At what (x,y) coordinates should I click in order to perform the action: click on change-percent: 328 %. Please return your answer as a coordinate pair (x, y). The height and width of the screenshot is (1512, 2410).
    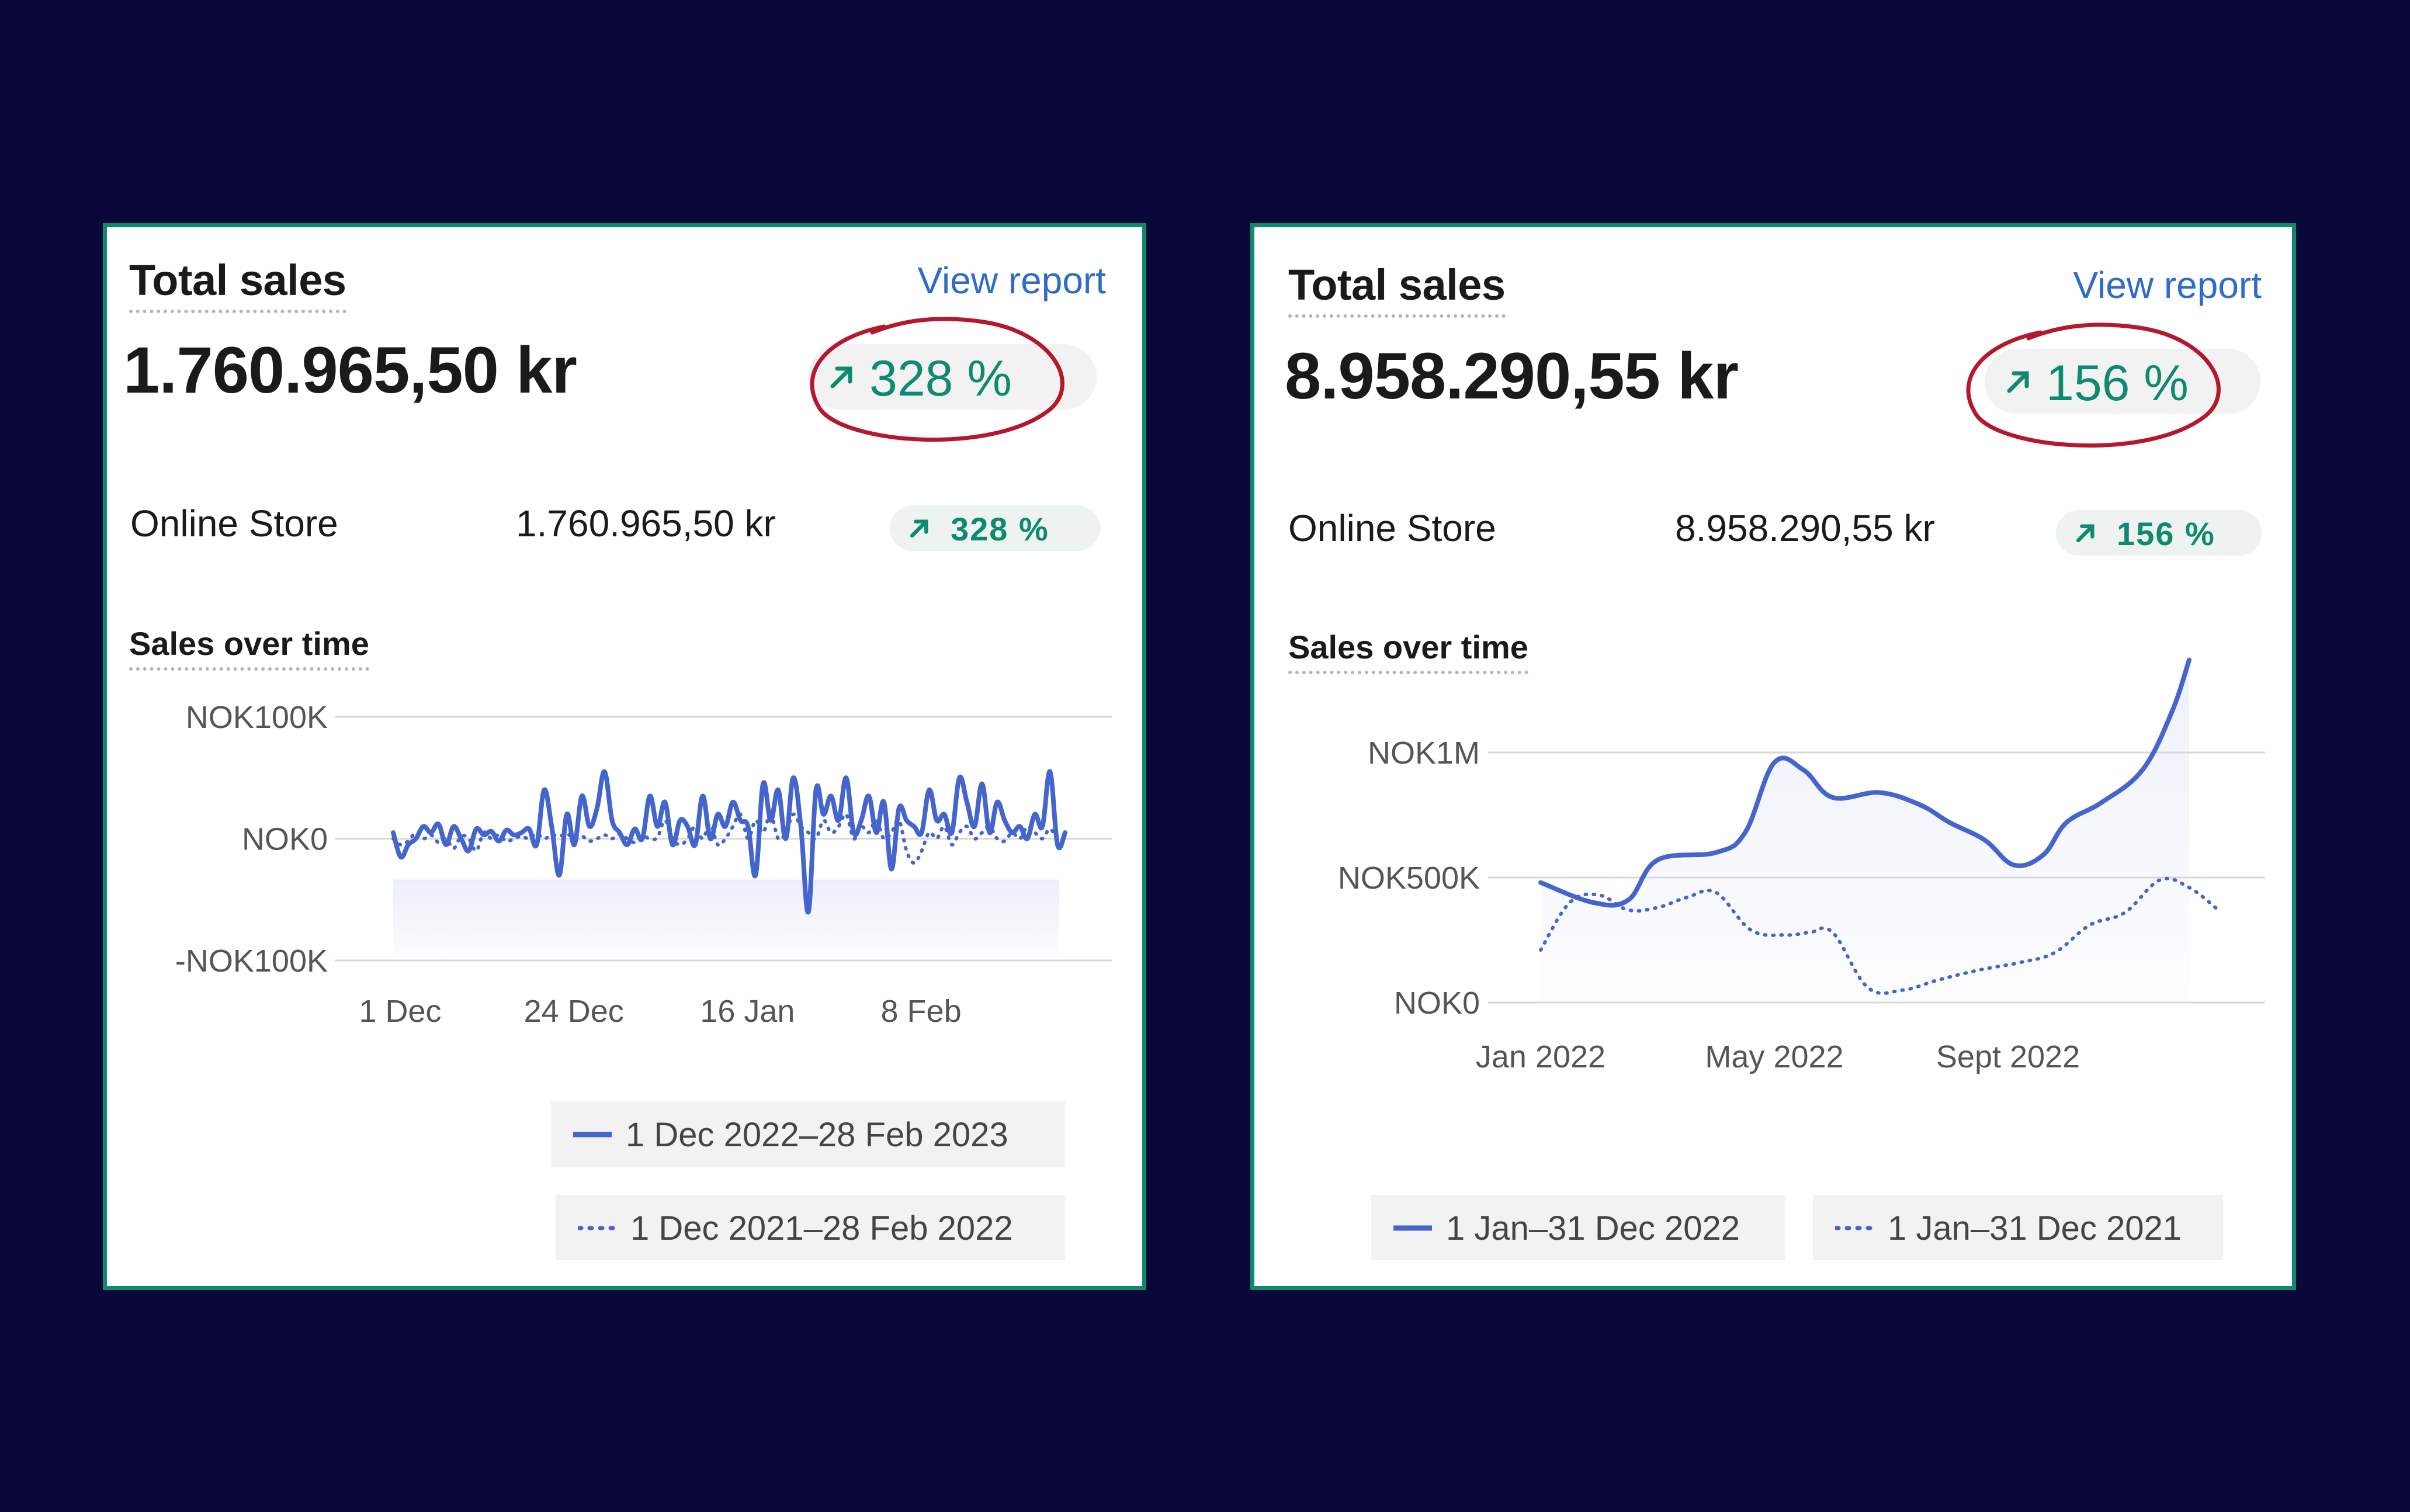
    Looking at the image, I should click on (940, 379).